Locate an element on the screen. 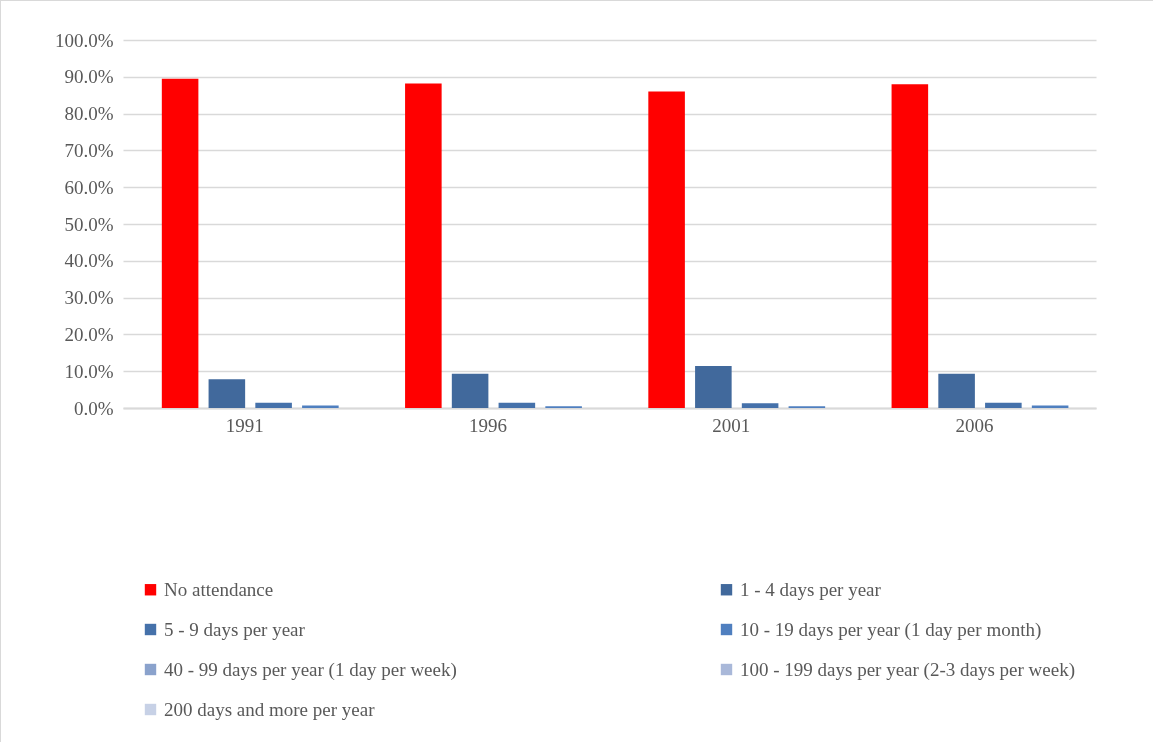 Image resolution: width=1155 pixels, height=744 pixels. y-tick-label: 20.0% is located at coordinates (89, 334).